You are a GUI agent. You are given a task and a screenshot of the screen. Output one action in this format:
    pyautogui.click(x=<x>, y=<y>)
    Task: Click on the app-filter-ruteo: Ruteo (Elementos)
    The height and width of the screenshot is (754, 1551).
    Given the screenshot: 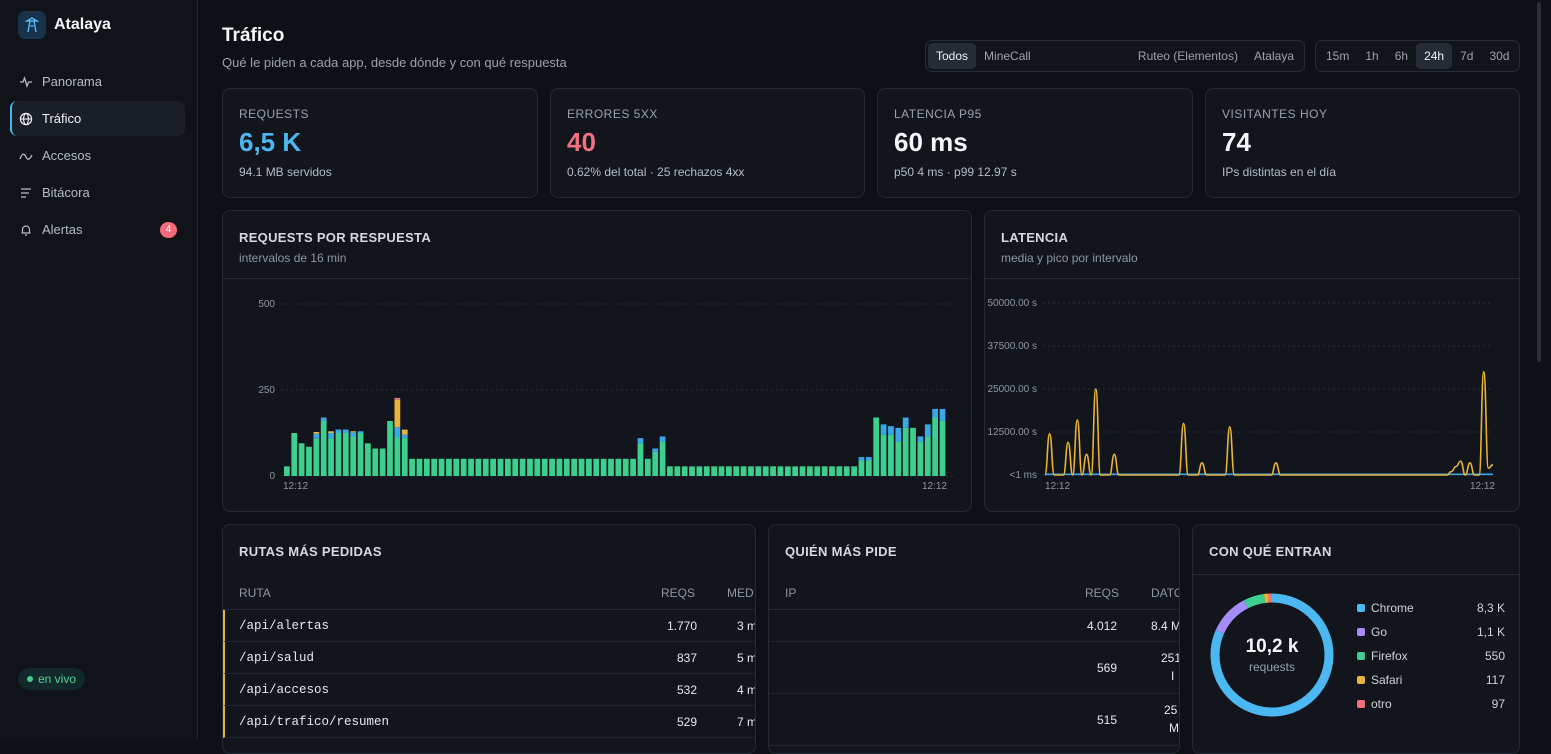 What is the action you would take?
    pyautogui.click(x=1188, y=56)
    